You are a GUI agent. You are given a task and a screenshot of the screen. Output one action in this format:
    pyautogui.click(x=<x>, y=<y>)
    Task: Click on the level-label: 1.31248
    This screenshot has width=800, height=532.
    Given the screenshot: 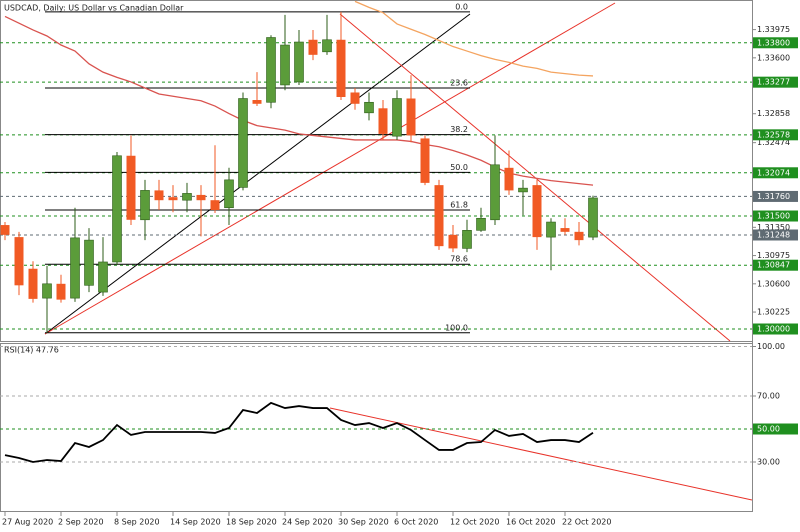 What is the action you would take?
    pyautogui.click(x=773, y=234)
    